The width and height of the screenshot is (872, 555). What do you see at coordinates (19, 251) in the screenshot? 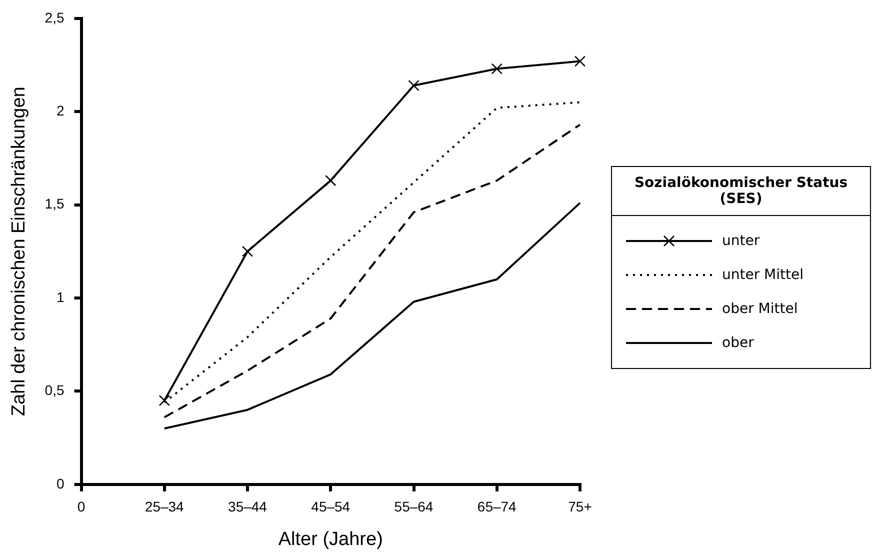
I see `y-axis-title: Zahl der chronischen Einschränkungen` at bounding box center [19, 251].